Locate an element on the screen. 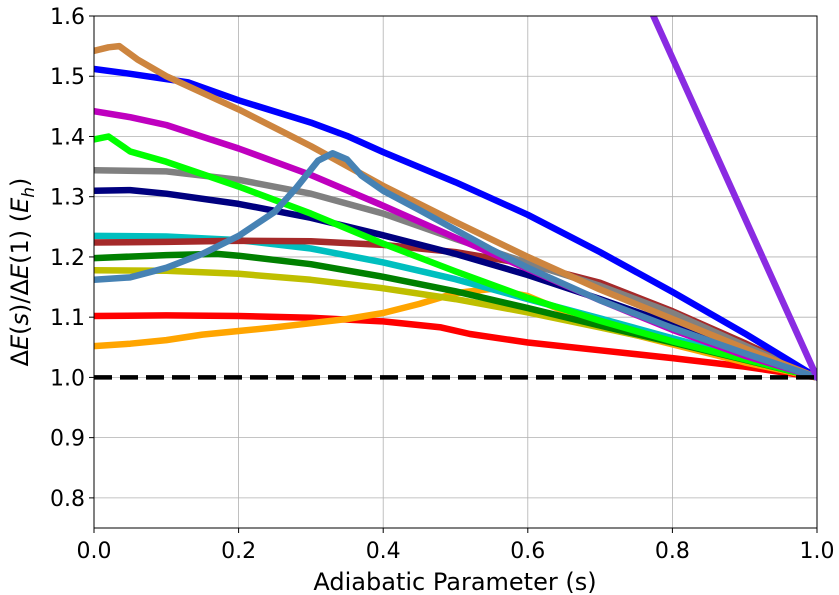 The image size is (839, 595). y-tick-label: 1.3 is located at coordinates (67, 198).